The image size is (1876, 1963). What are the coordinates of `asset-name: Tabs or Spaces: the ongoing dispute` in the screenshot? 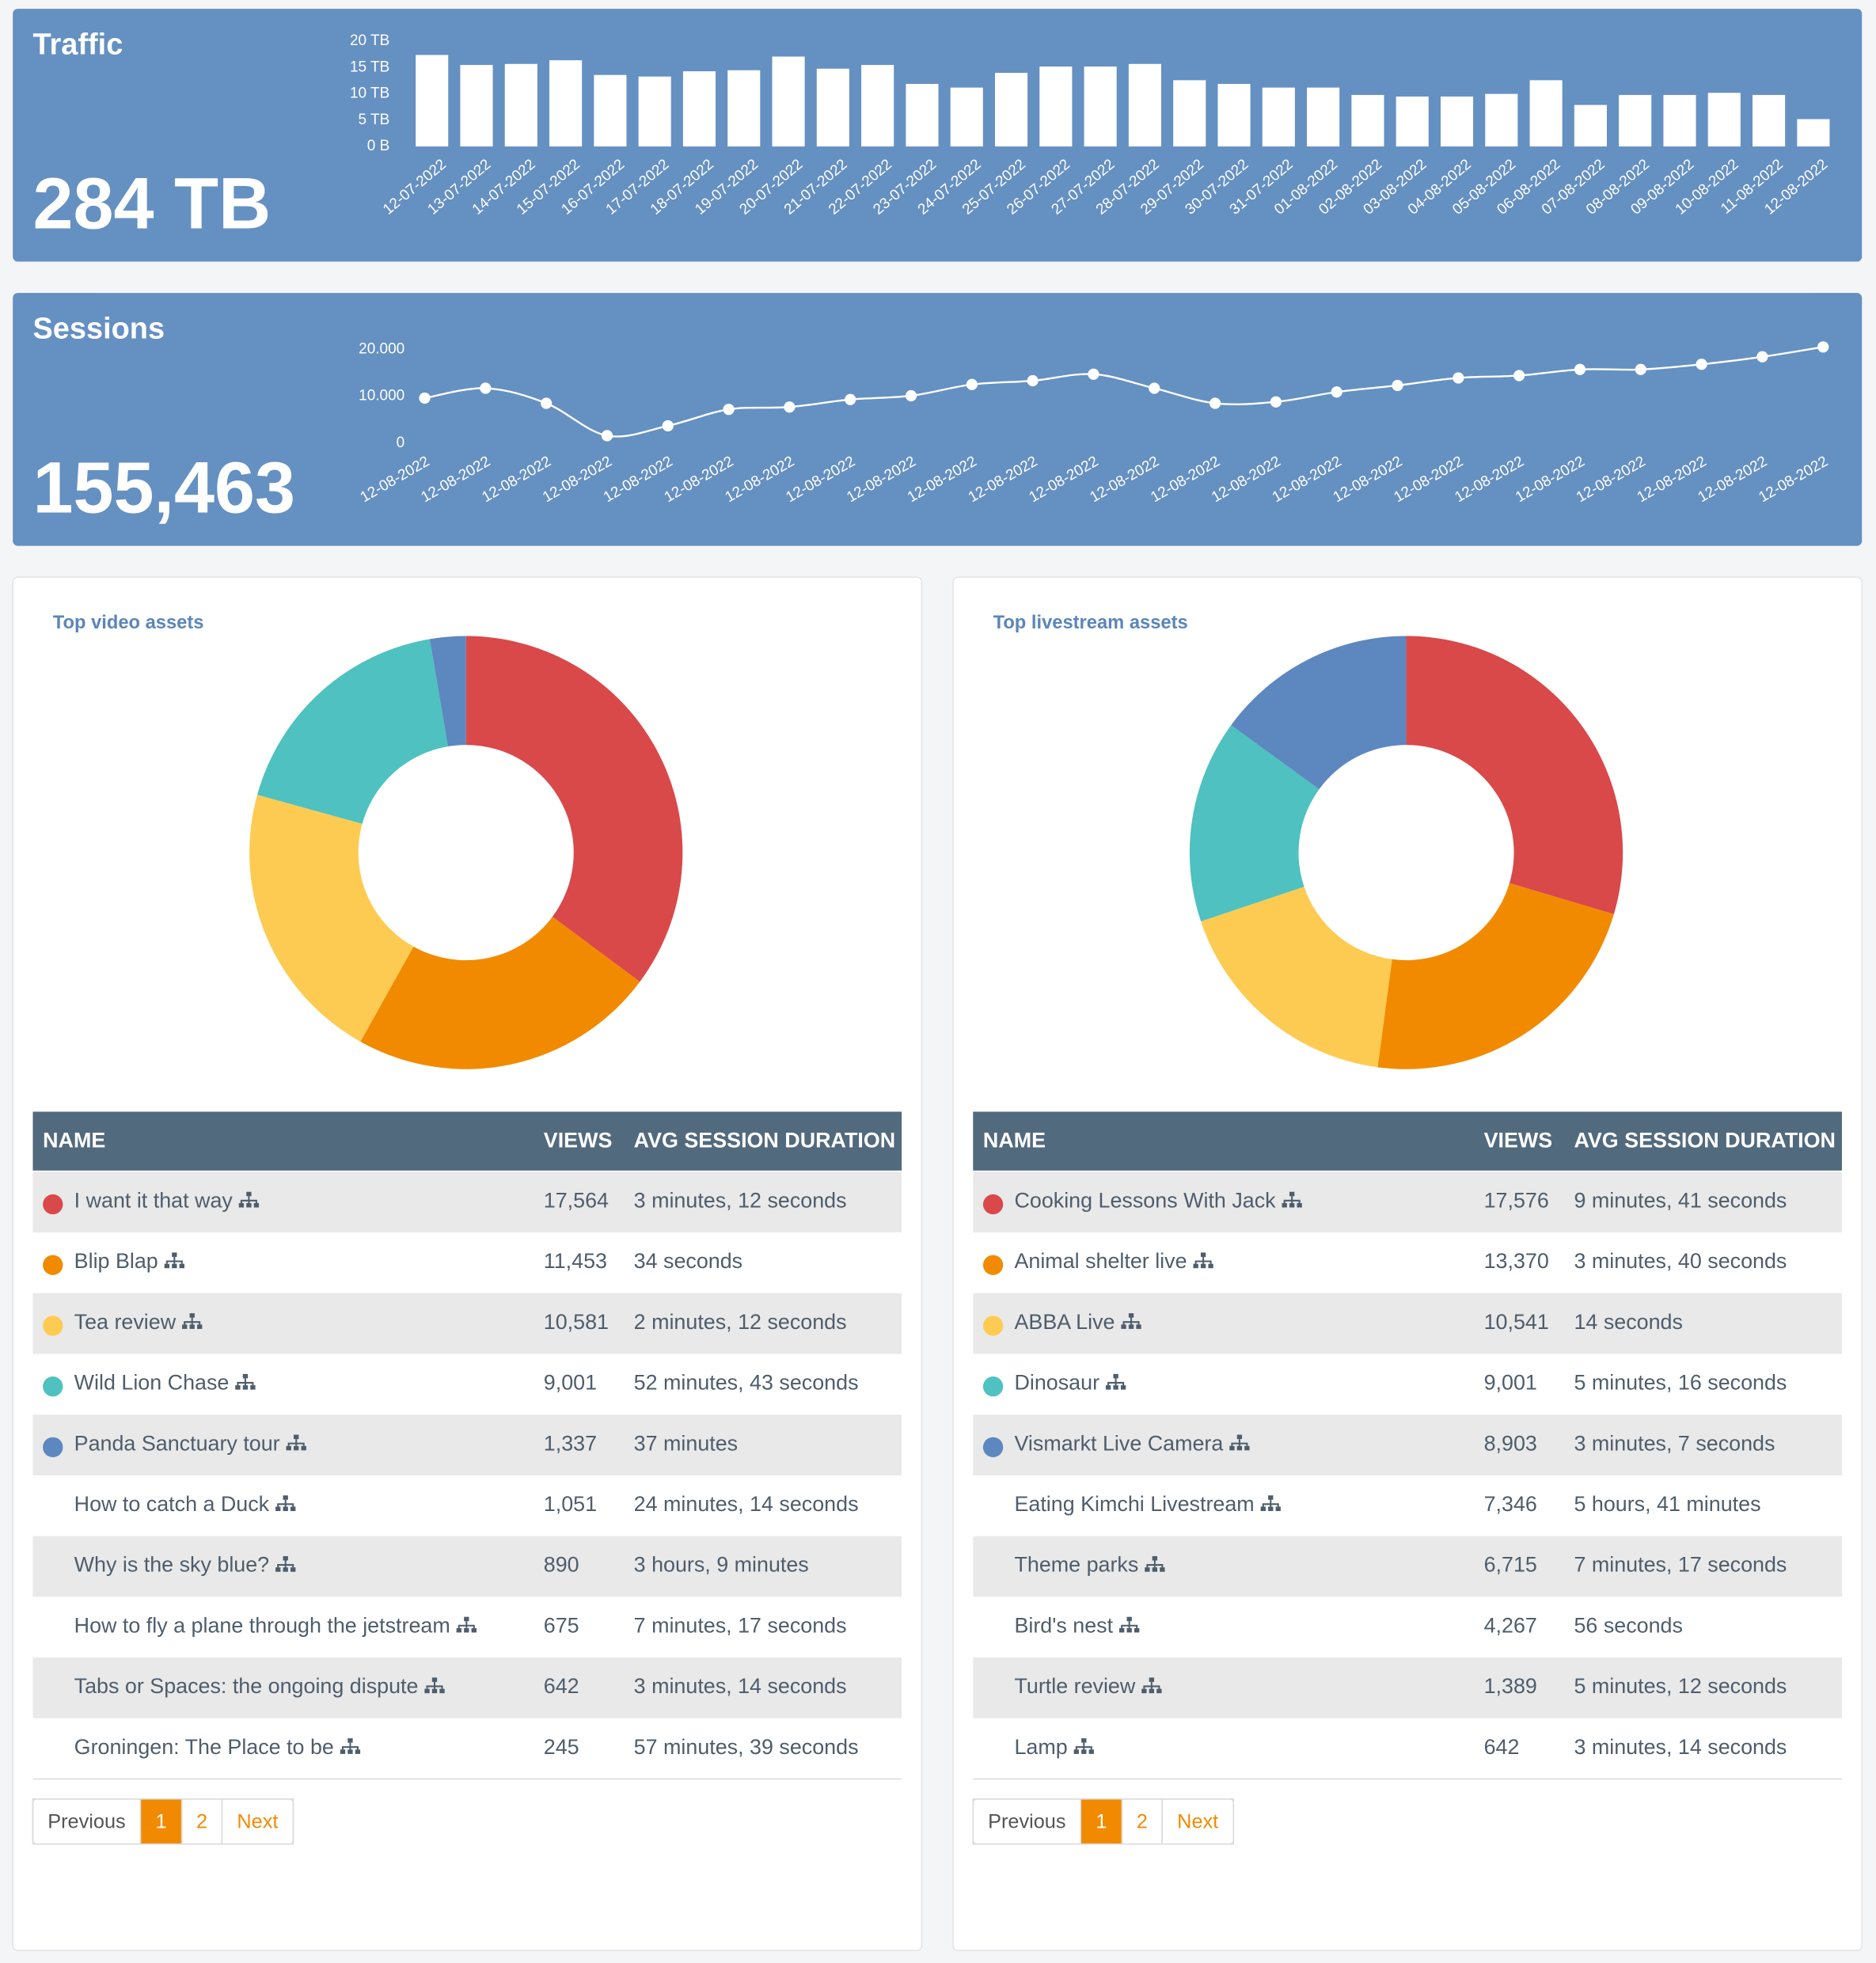 It's located at (247, 1686).